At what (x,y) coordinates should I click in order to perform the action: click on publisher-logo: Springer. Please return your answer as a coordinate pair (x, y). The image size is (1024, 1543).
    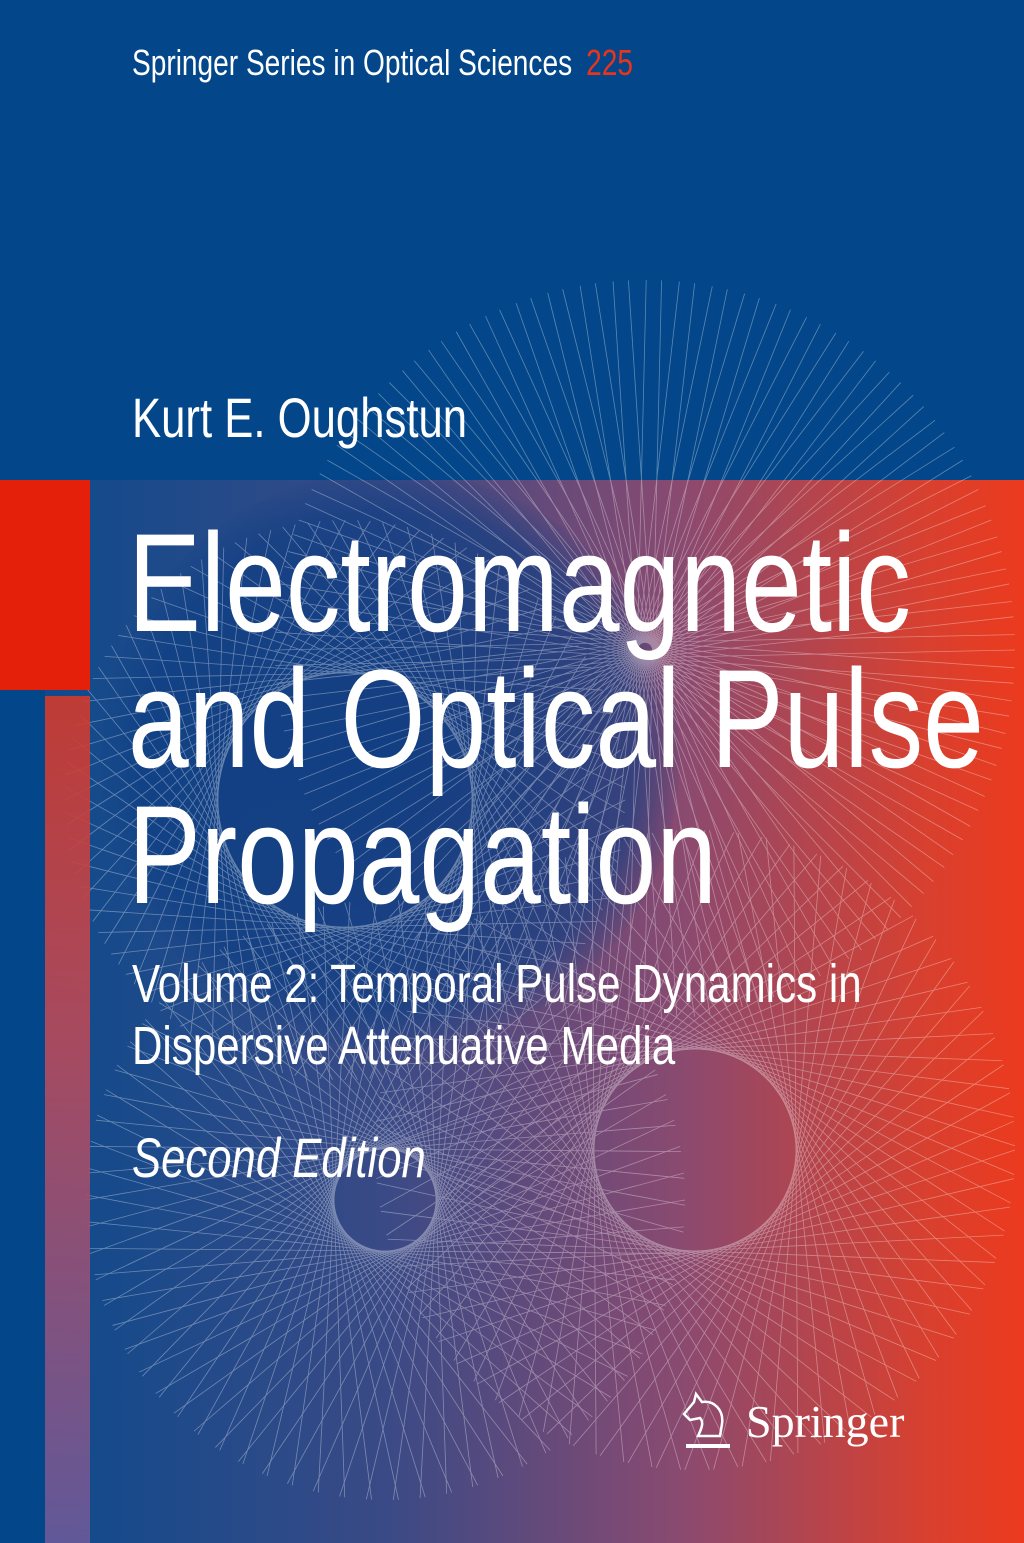
    Looking at the image, I should click on (792, 1421).